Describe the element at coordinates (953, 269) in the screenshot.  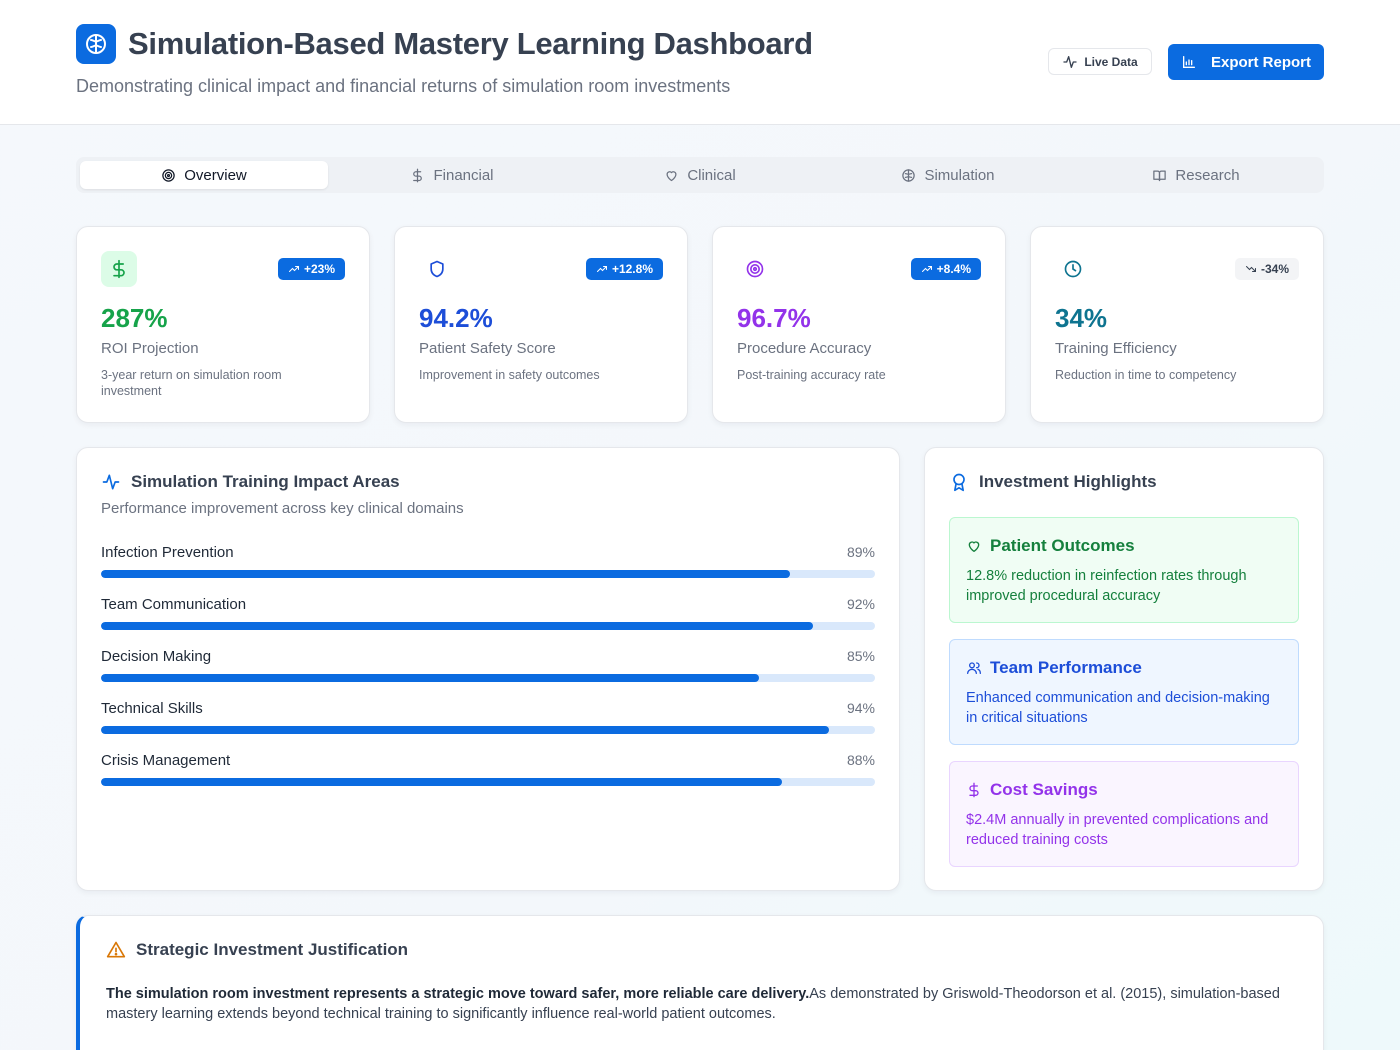
I see `trend-value: +8.4%` at that location.